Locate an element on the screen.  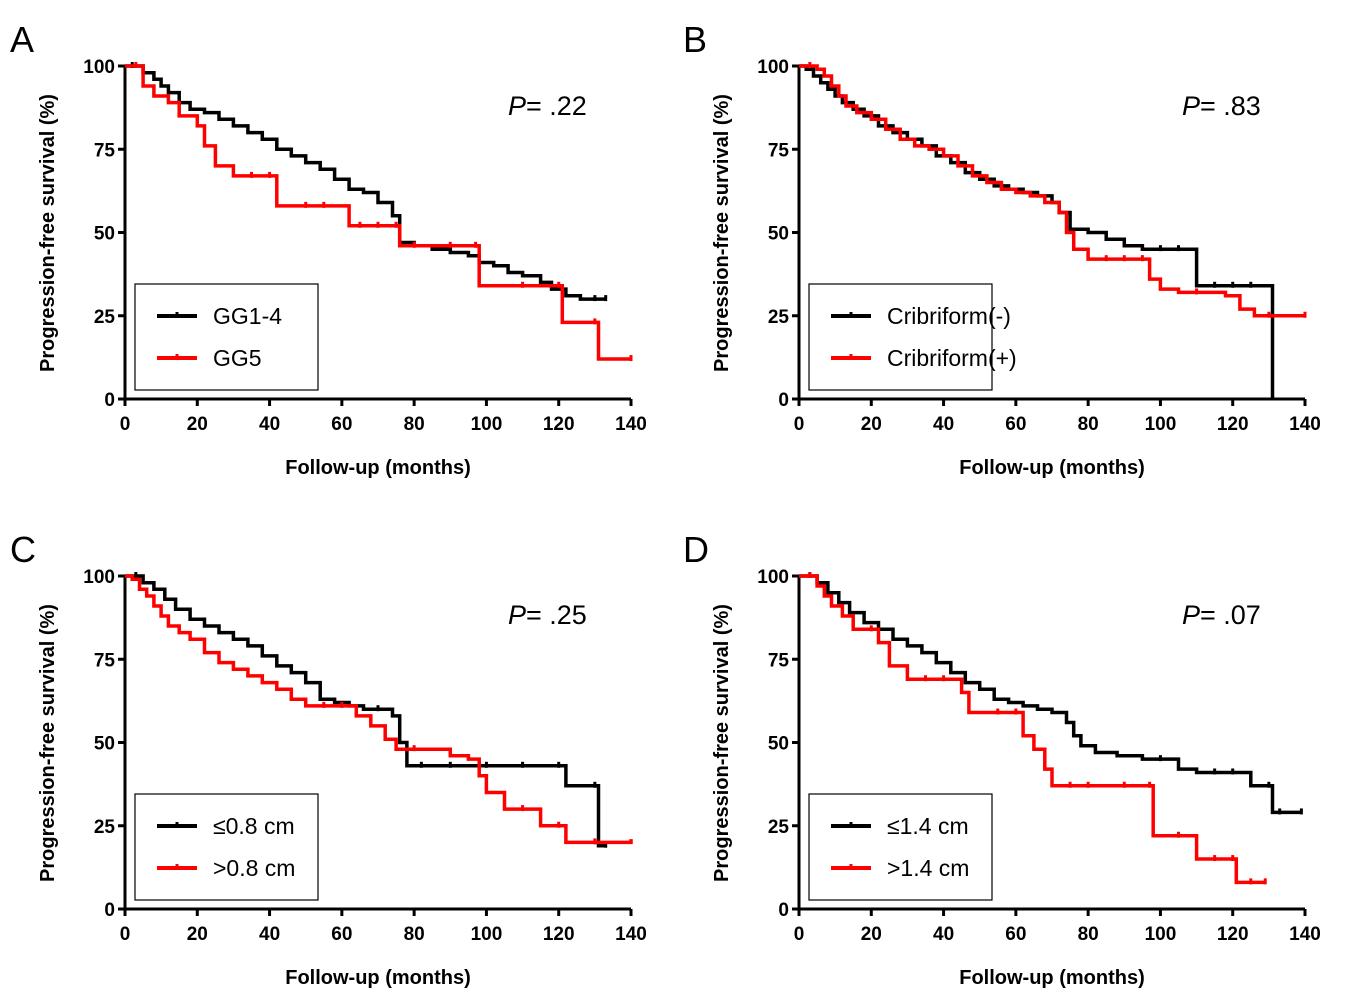
legend-label-1: ≤0.8 cm is located at coordinates (254, 826).